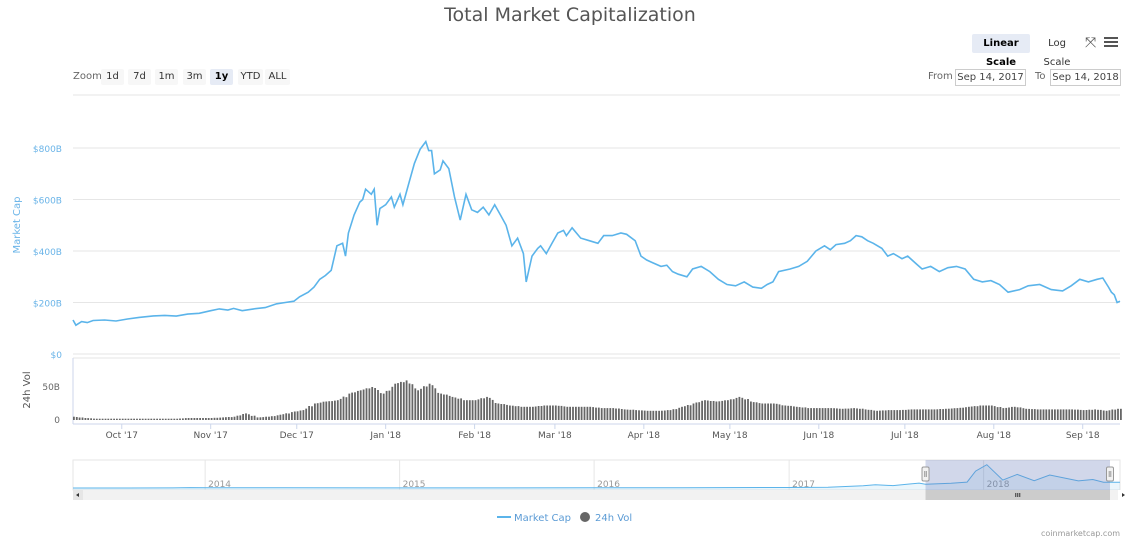 This screenshot has height=540, width=1140. Describe the element at coordinates (542, 518) in the screenshot. I see `legend-label-market-cap: Market Cap` at that location.